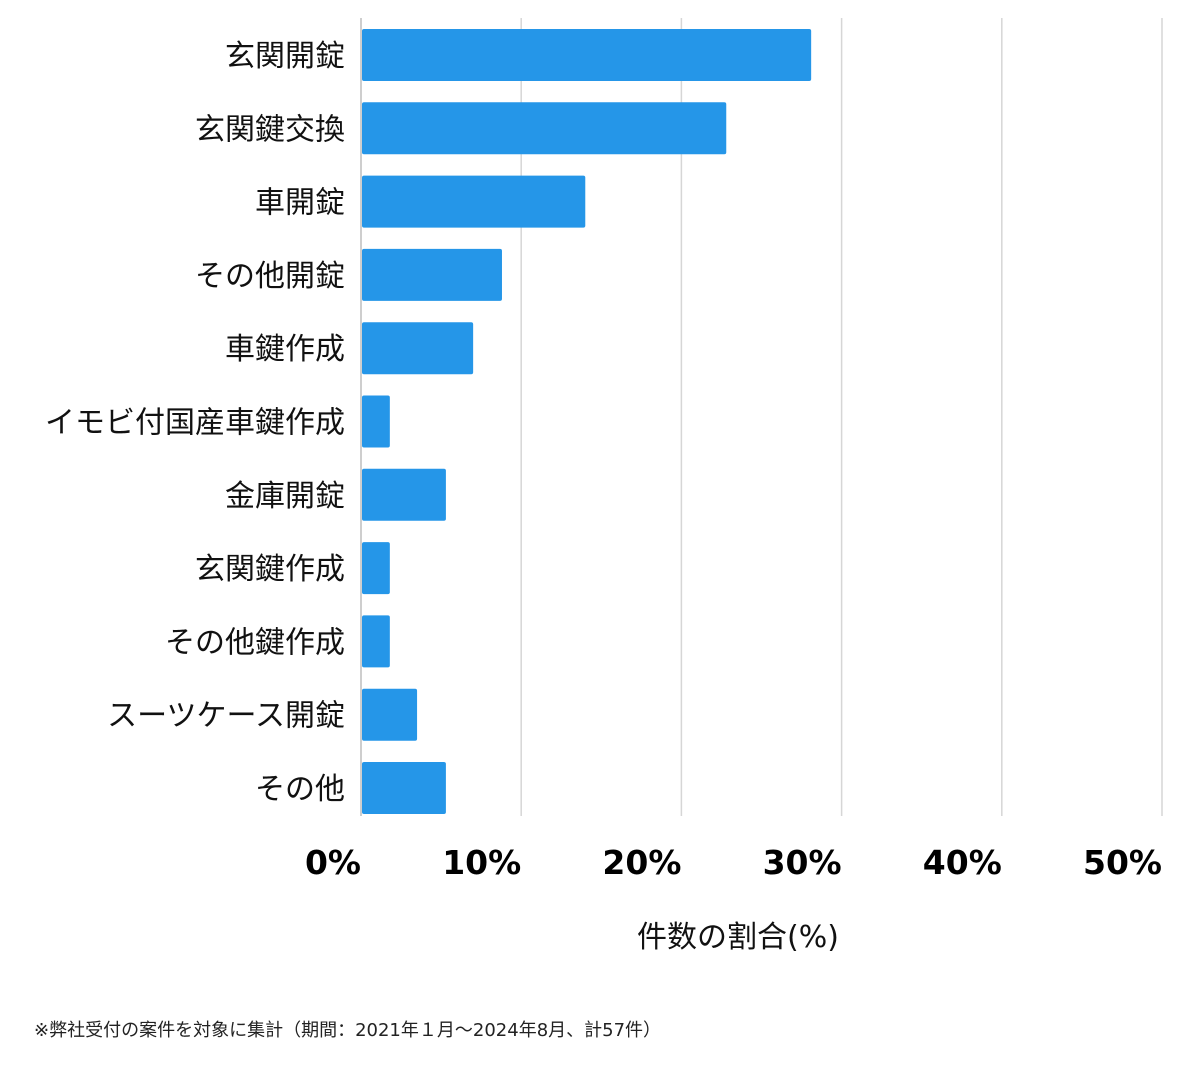 The width and height of the screenshot is (1200, 1069). I want to click on category-label: 玄関鍵作成, so click(270, 569).